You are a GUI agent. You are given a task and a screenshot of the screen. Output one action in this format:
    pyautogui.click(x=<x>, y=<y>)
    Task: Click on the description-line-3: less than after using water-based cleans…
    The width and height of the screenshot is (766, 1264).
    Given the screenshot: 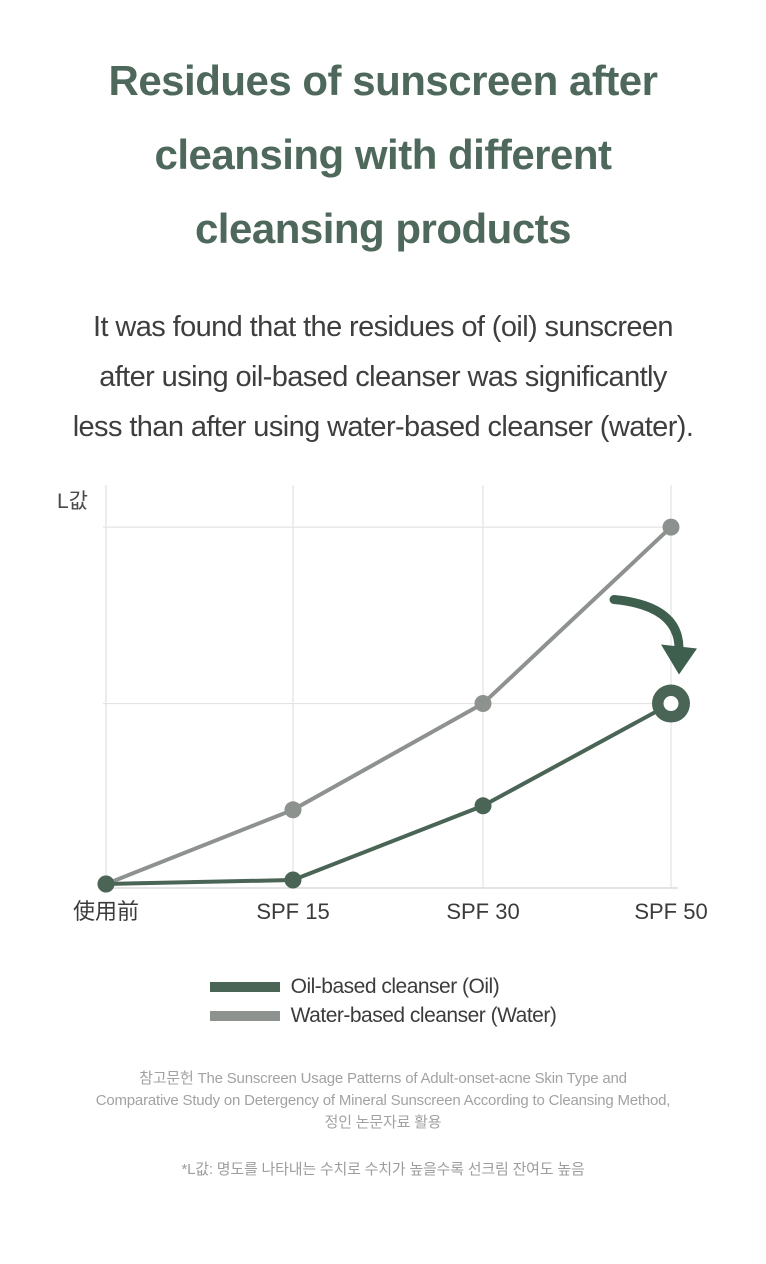 What is the action you would take?
    pyautogui.click(x=383, y=427)
    